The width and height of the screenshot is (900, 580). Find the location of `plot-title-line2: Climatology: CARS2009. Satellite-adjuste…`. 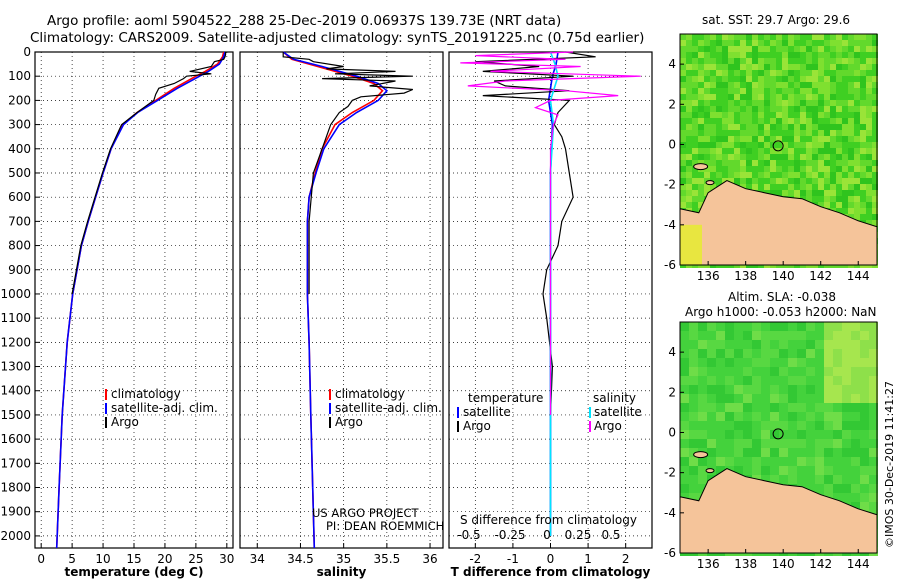

plot-title-line2: Climatology: CARS2009. Satellite-adjuste… is located at coordinates (337, 38).